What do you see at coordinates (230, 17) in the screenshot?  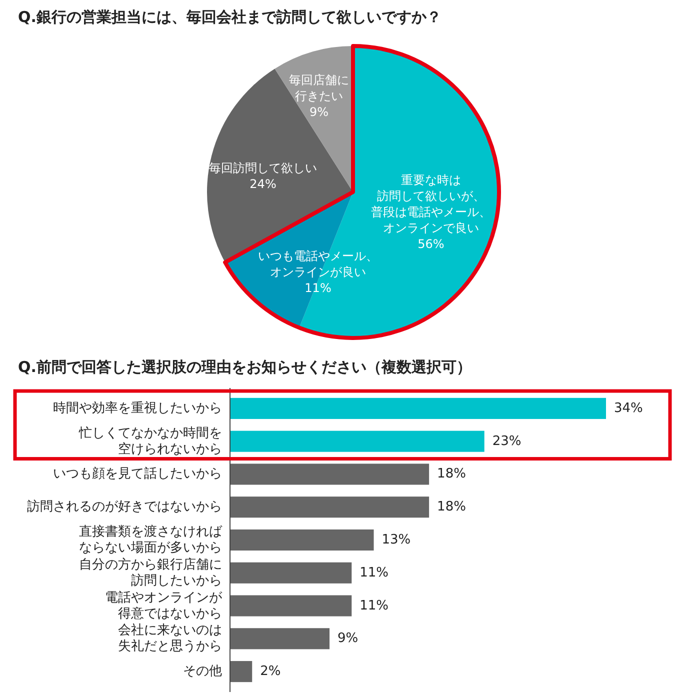 I see `chart-title: Q.銀行の営業担当には、毎回会社まで訪問して欲しいですか？` at bounding box center [230, 17].